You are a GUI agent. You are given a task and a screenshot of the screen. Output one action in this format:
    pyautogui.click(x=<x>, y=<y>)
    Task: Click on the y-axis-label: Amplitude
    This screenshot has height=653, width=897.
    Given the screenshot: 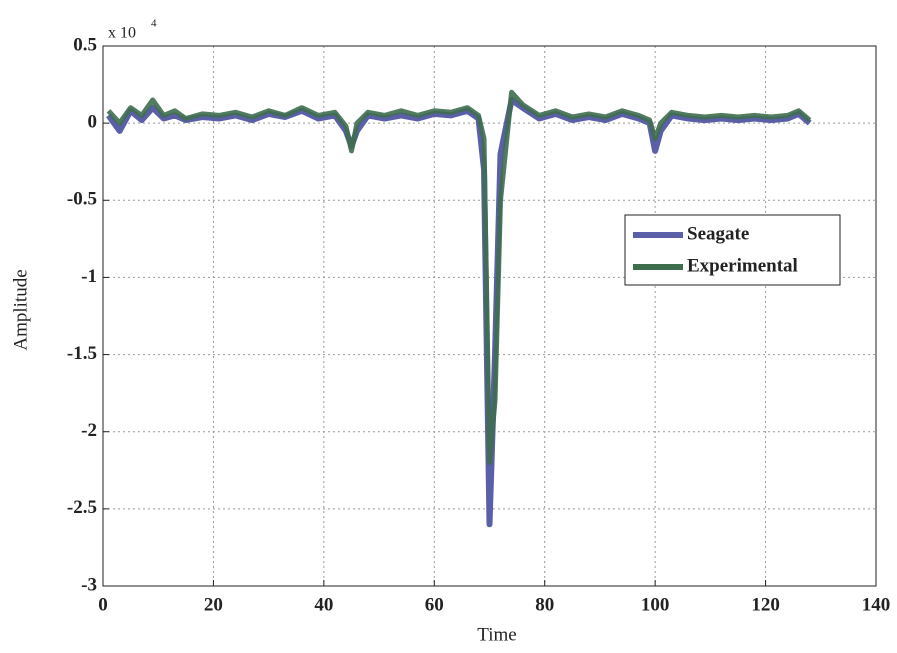 What is the action you would take?
    pyautogui.click(x=20, y=309)
    